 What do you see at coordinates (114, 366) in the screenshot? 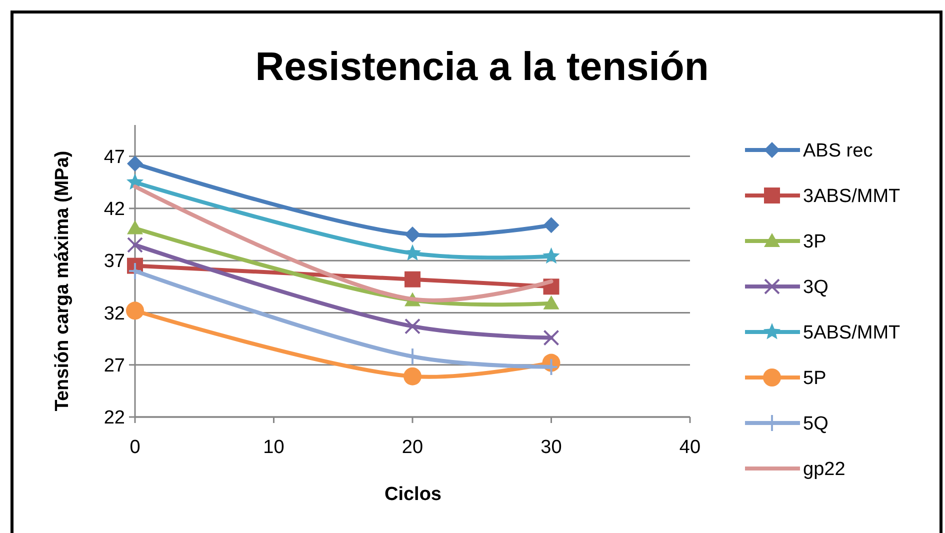
I see `y-tick-label: 27` at bounding box center [114, 366].